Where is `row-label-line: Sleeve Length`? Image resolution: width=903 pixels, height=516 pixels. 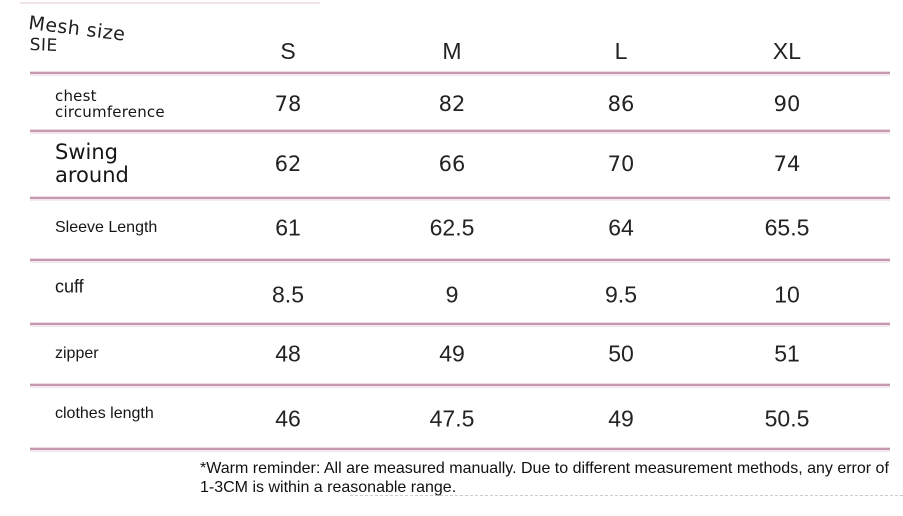 row-label-line: Sleeve Length is located at coordinates (106, 227).